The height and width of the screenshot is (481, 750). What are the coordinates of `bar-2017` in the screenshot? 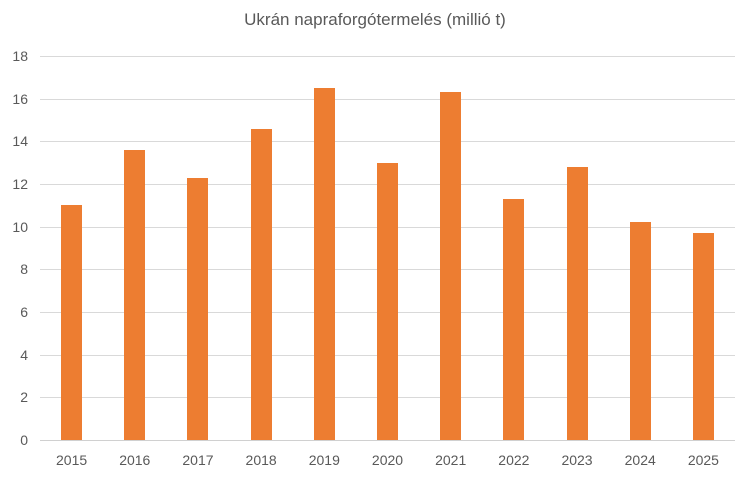 It's located at (198, 308).